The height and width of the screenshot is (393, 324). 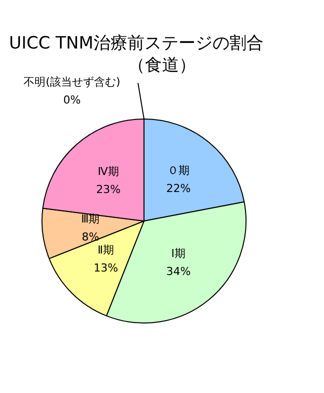 What do you see at coordinates (178, 188) in the screenshot?
I see `data-label: 22%` at bounding box center [178, 188].